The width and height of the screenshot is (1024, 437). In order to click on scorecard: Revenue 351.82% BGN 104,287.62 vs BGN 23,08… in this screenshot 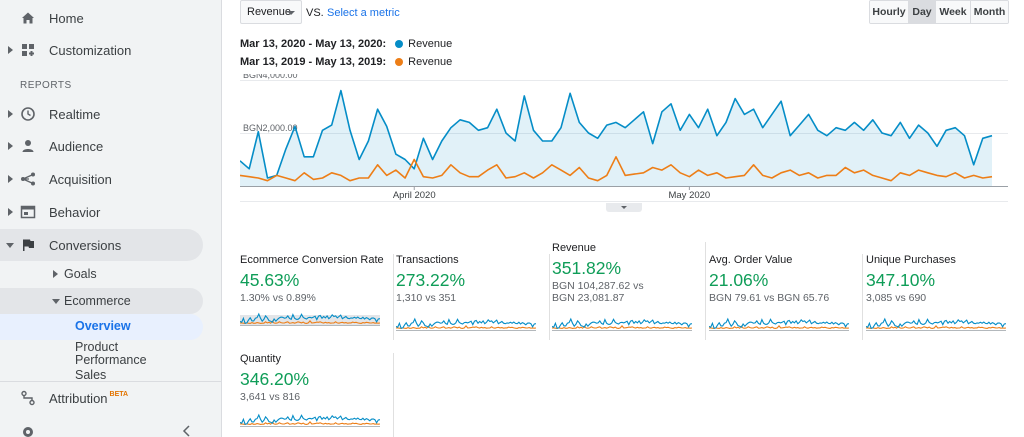, I will do `click(629, 291)`.